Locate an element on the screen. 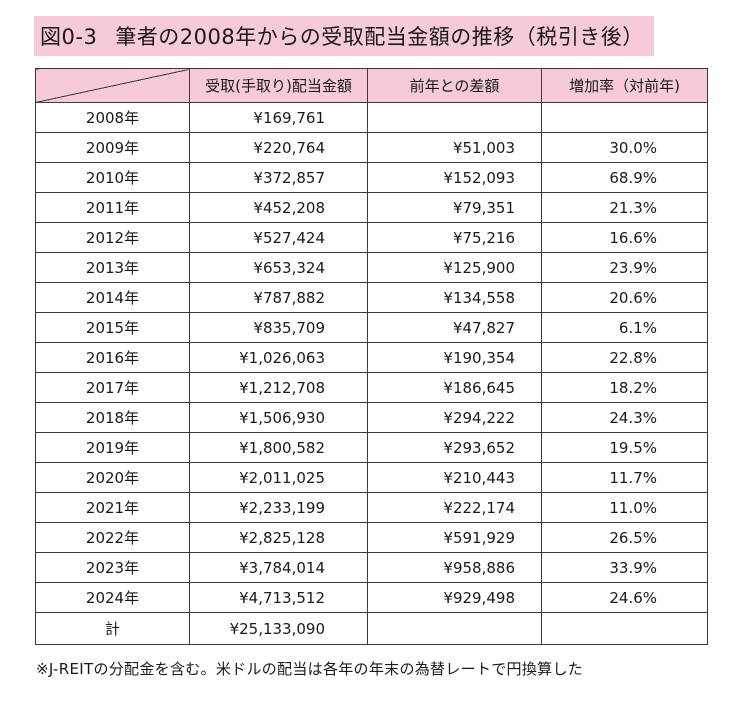 The width and height of the screenshot is (750, 719). year-cell: 2008年 is located at coordinates (112, 117).